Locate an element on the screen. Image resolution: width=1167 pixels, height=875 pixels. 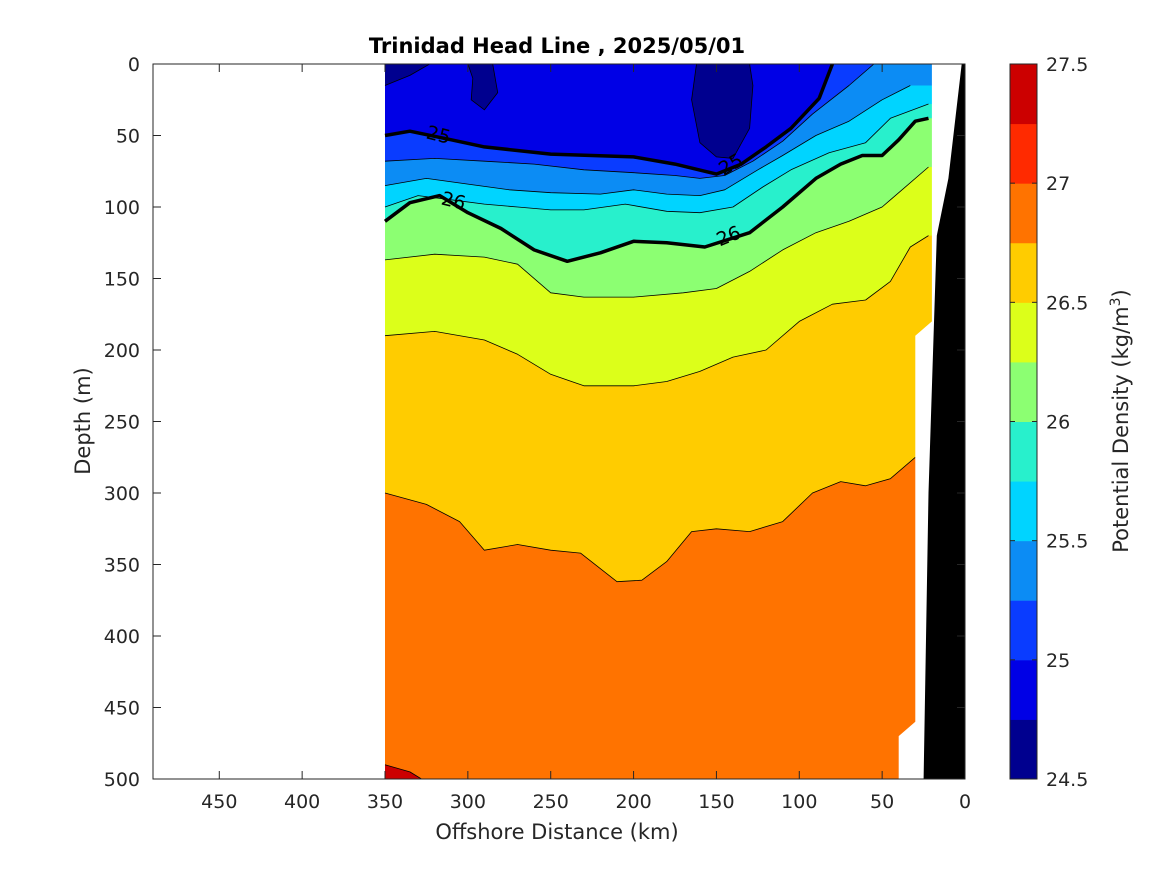
x-tick-label: 450 is located at coordinates (219, 802).